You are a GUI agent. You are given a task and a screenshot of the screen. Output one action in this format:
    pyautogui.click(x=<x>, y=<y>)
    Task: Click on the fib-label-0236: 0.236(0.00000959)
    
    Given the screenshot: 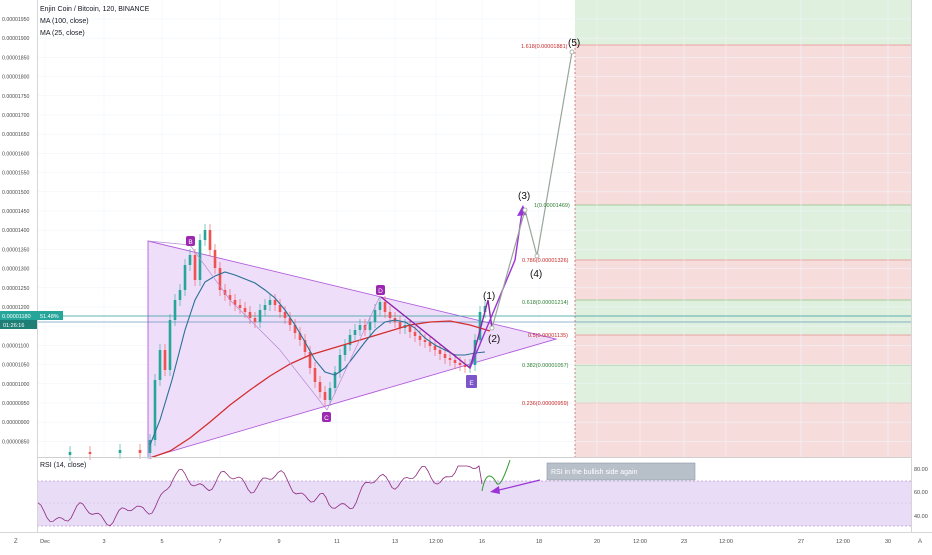 What is the action you would take?
    pyautogui.click(x=545, y=404)
    